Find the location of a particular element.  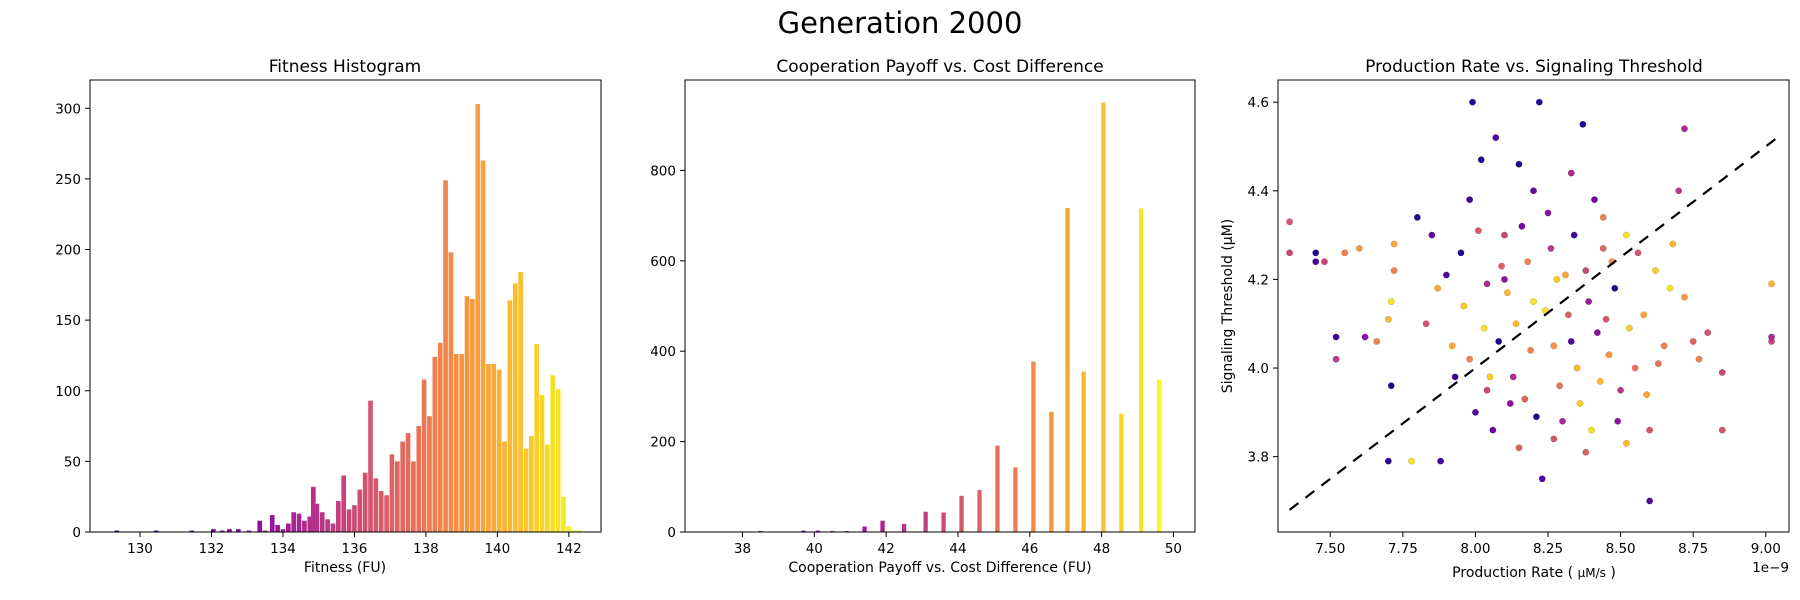

y-tick-label: 3.8 is located at coordinates (1258, 458).